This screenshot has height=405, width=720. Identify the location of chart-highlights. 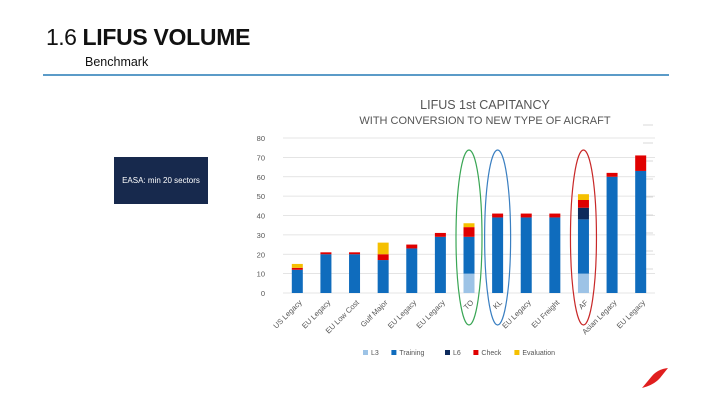
(526, 237).